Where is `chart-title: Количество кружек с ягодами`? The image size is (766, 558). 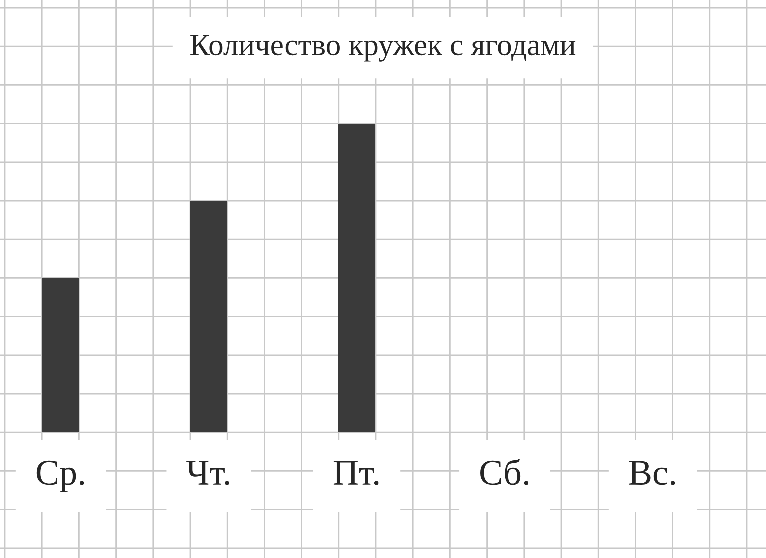 chart-title: Количество кружек с ягодами is located at coordinates (383, 48).